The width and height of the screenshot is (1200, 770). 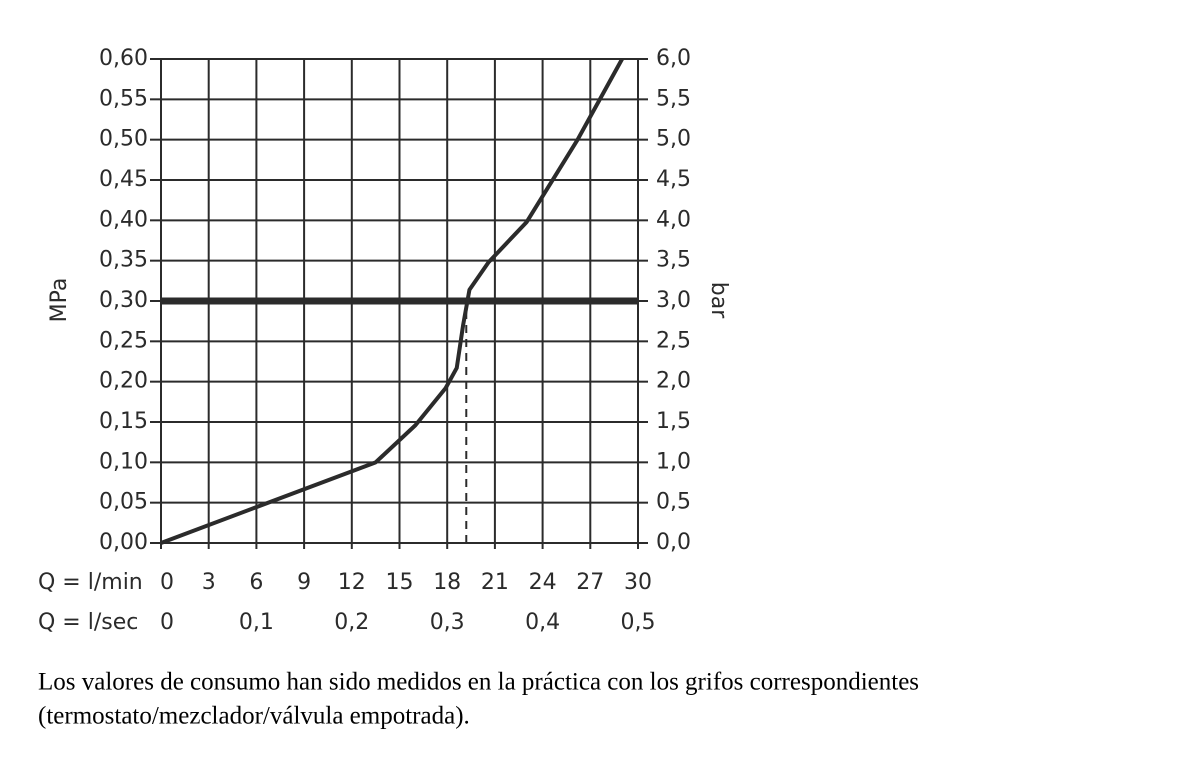 What do you see at coordinates (123, 98) in the screenshot?
I see `y-tick-label: 0,55` at bounding box center [123, 98].